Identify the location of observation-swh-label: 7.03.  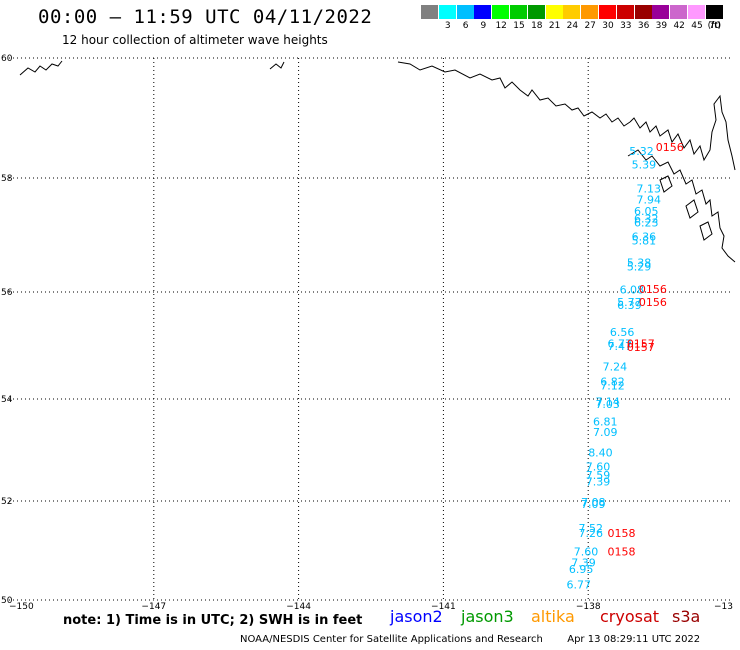
(607, 404).